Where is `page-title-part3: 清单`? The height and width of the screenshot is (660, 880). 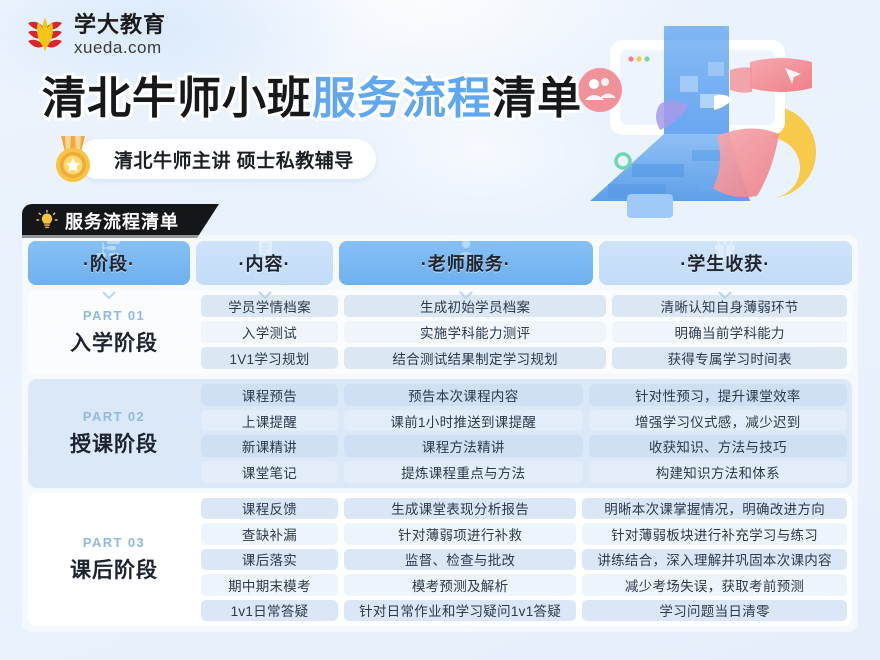 page-title-part3: 清单 is located at coordinates (536, 98).